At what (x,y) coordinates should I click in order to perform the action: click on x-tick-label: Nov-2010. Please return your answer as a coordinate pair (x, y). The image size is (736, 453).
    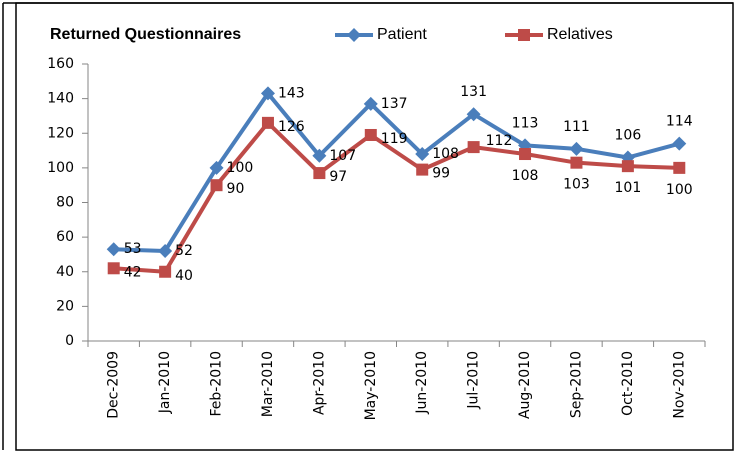
    Looking at the image, I should click on (679, 385).